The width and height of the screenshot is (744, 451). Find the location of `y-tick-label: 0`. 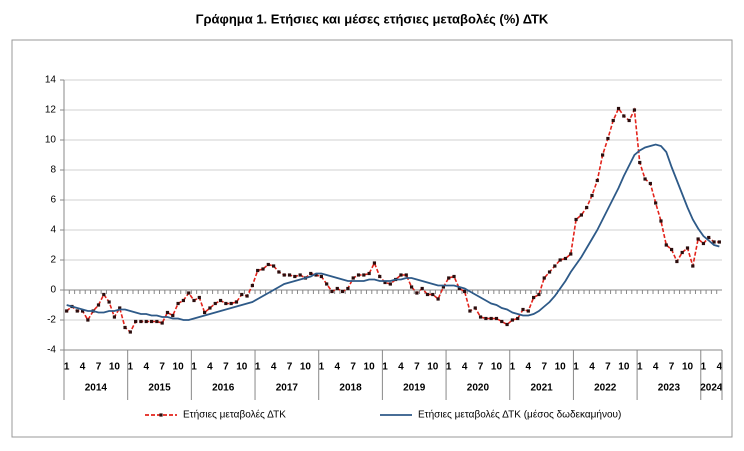

y-tick-label: 0 is located at coordinates (53, 290).